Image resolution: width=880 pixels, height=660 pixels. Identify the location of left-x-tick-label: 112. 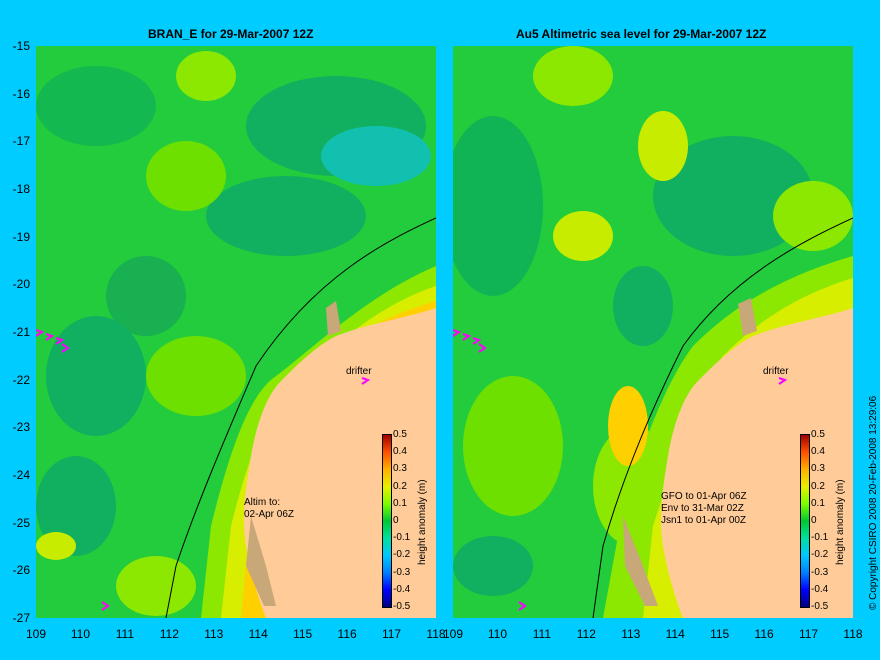
(169, 634).